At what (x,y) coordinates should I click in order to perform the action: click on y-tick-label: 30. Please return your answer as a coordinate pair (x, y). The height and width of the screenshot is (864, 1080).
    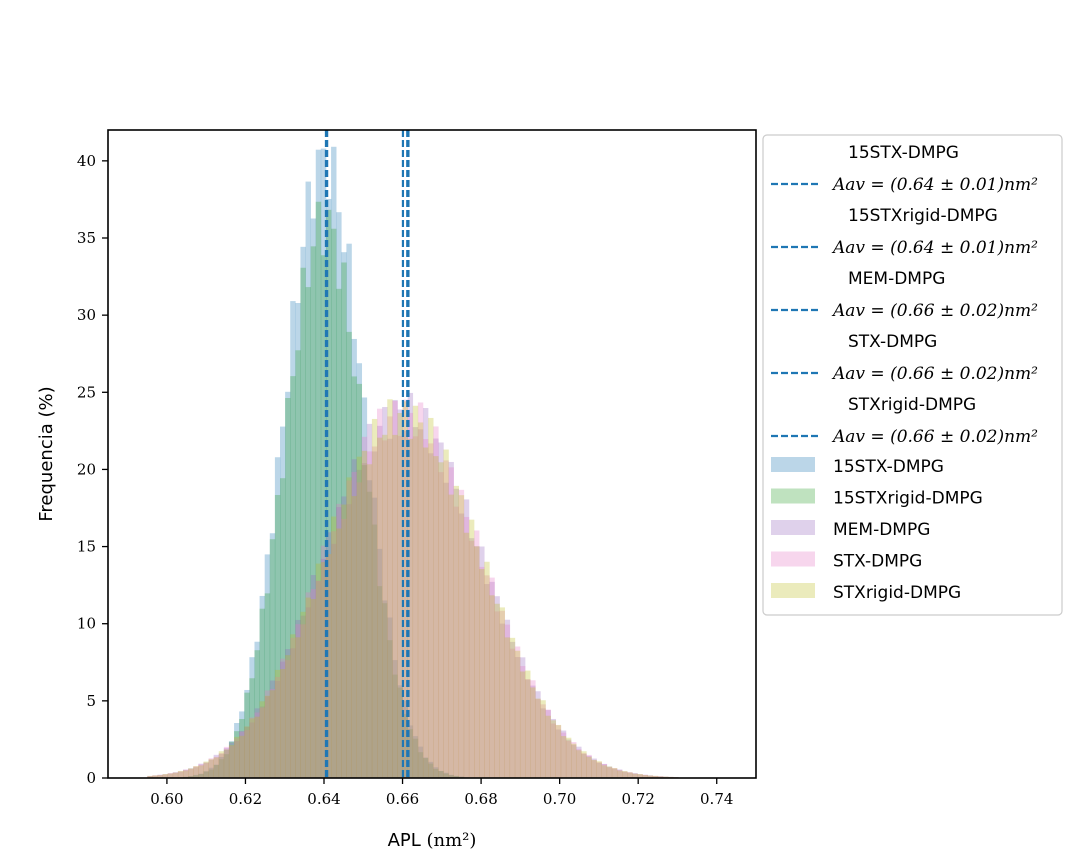
    Looking at the image, I should click on (86, 315).